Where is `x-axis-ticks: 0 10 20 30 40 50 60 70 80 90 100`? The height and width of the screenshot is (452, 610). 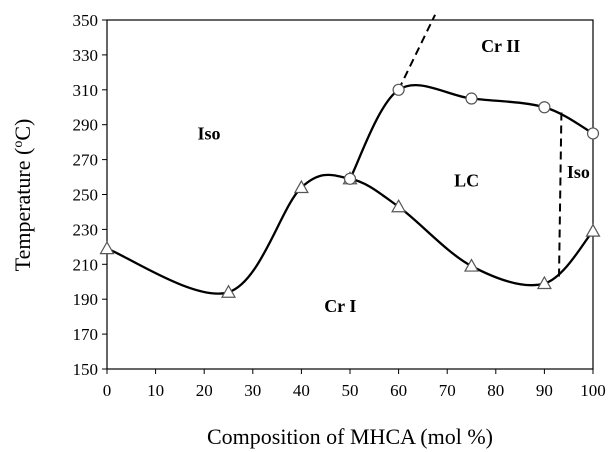
x-axis-ticks: 0 10 20 30 40 50 60 70 80 90 100 is located at coordinates (354, 384).